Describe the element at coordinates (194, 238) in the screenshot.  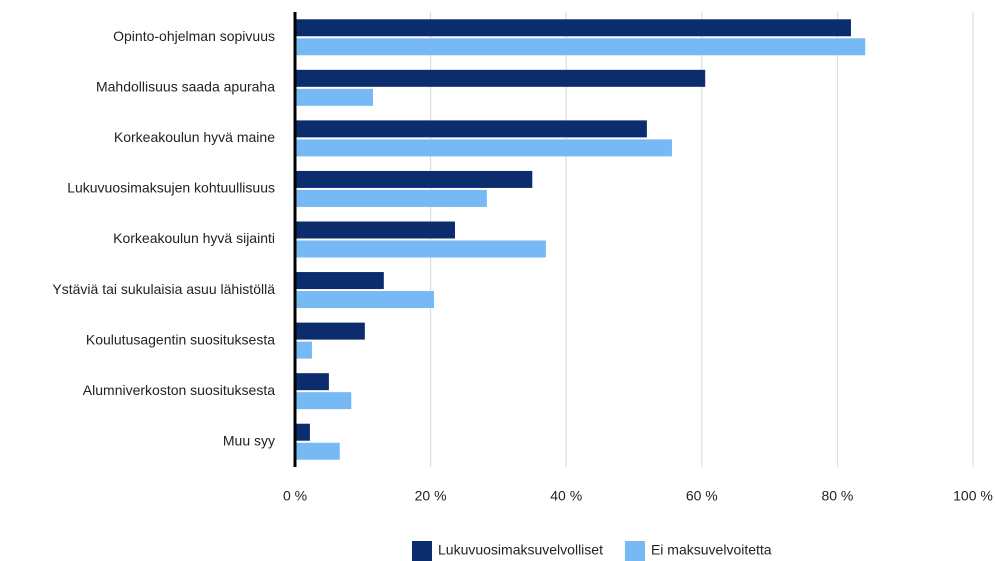
I see `y-tick-label: Korkeakoulun hyvä sijainti` at that location.